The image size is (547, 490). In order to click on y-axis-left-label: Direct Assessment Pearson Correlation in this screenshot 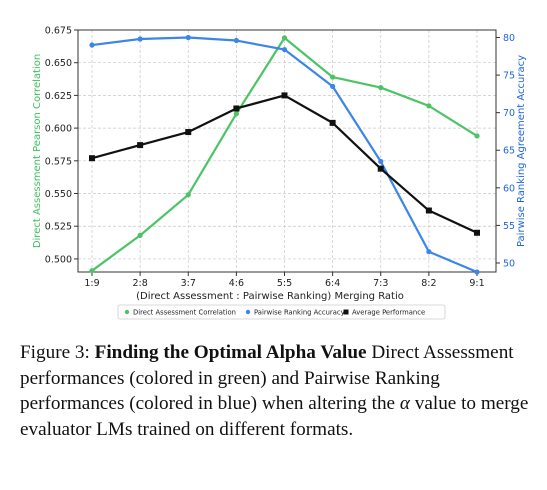, I will do `click(37, 151)`.